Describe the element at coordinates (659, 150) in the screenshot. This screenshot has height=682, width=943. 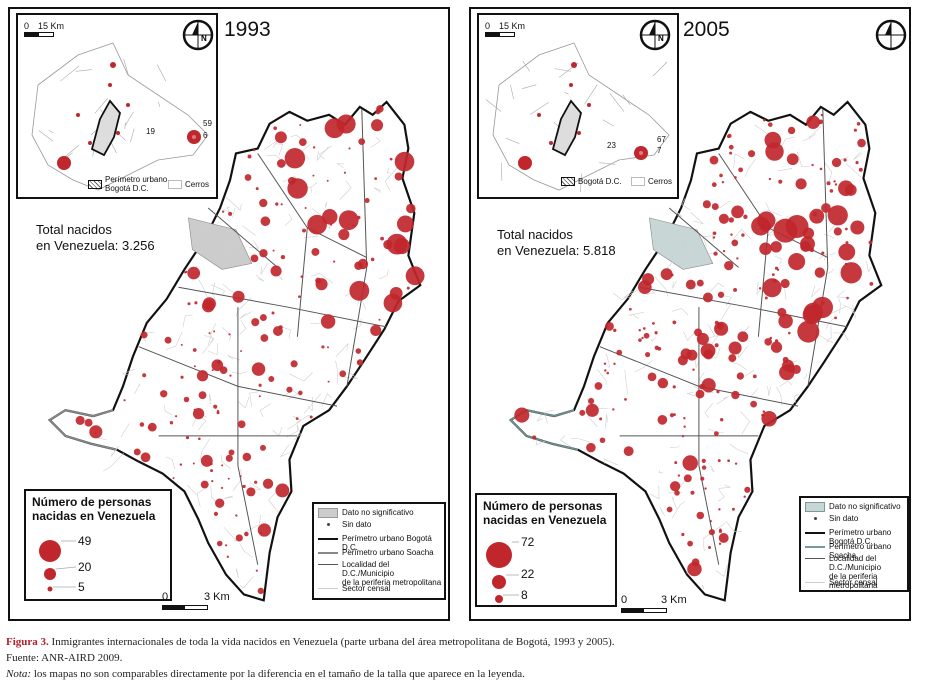
I see `inset-value-bottom: 7` at that location.